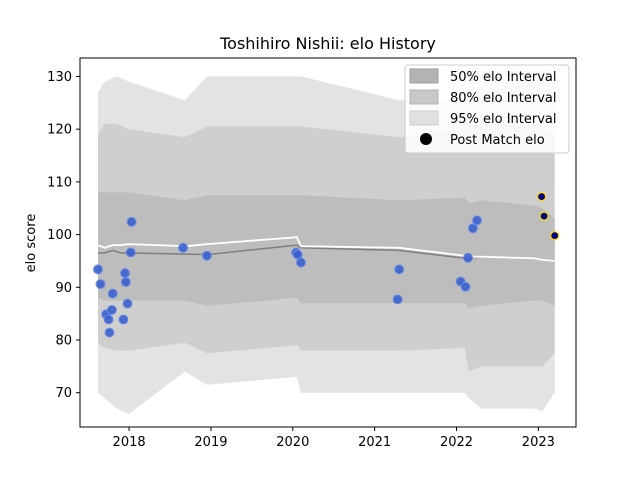 The image size is (640, 480). What do you see at coordinates (503, 98) in the screenshot?
I see `legend-label-80: 80% elo Interval` at bounding box center [503, 98].